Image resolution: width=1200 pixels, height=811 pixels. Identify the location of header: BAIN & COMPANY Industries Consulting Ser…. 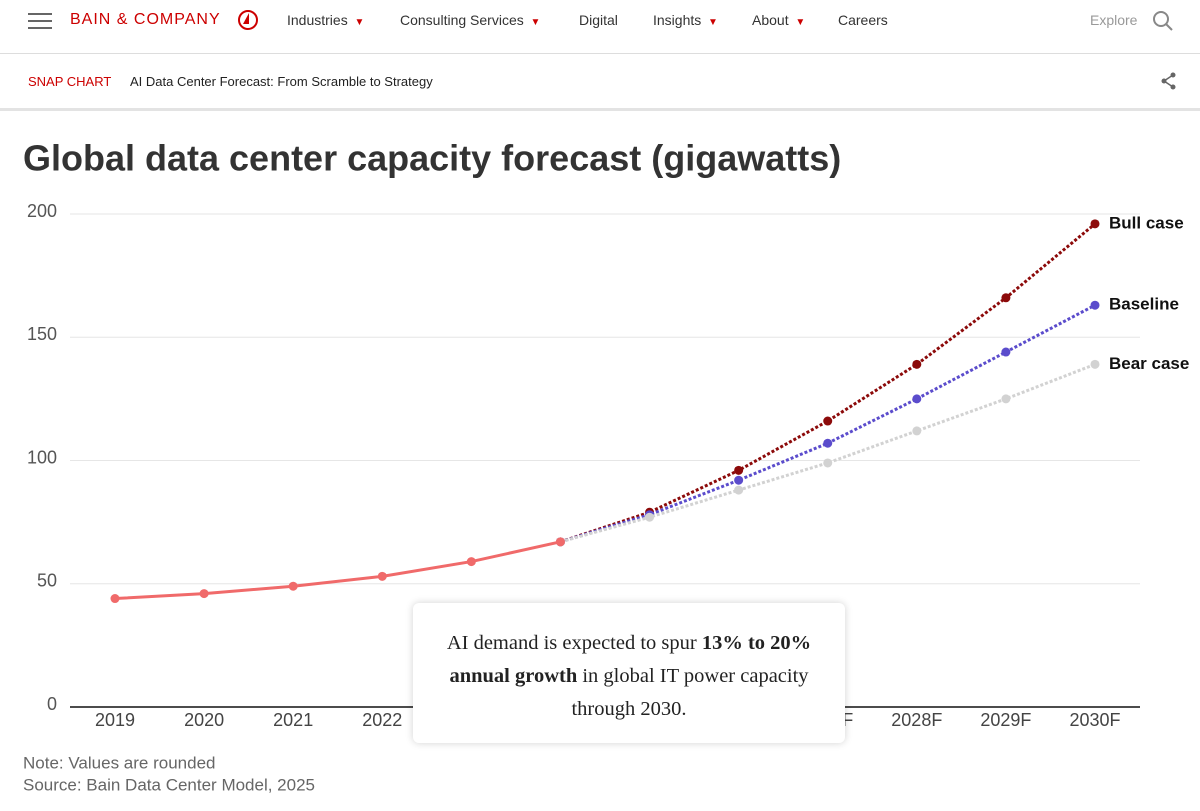
(600, 27).